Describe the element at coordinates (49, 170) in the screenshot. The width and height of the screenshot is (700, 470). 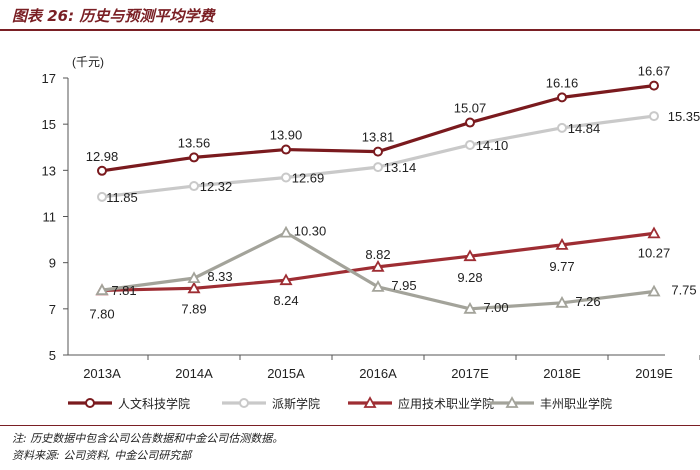
I see `y-tick-label: 13` at that location.